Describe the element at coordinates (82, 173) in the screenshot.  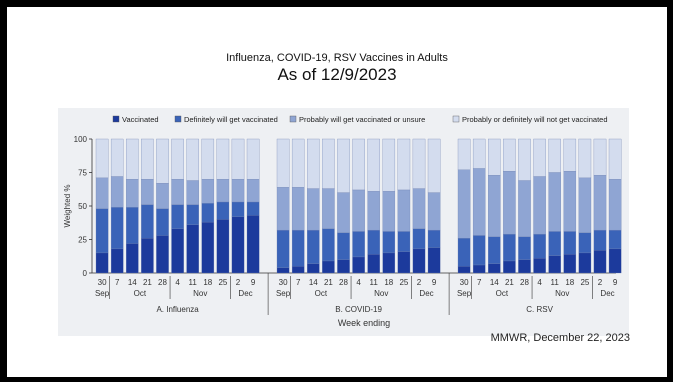
I see `y-tick-label: 75` at that location.